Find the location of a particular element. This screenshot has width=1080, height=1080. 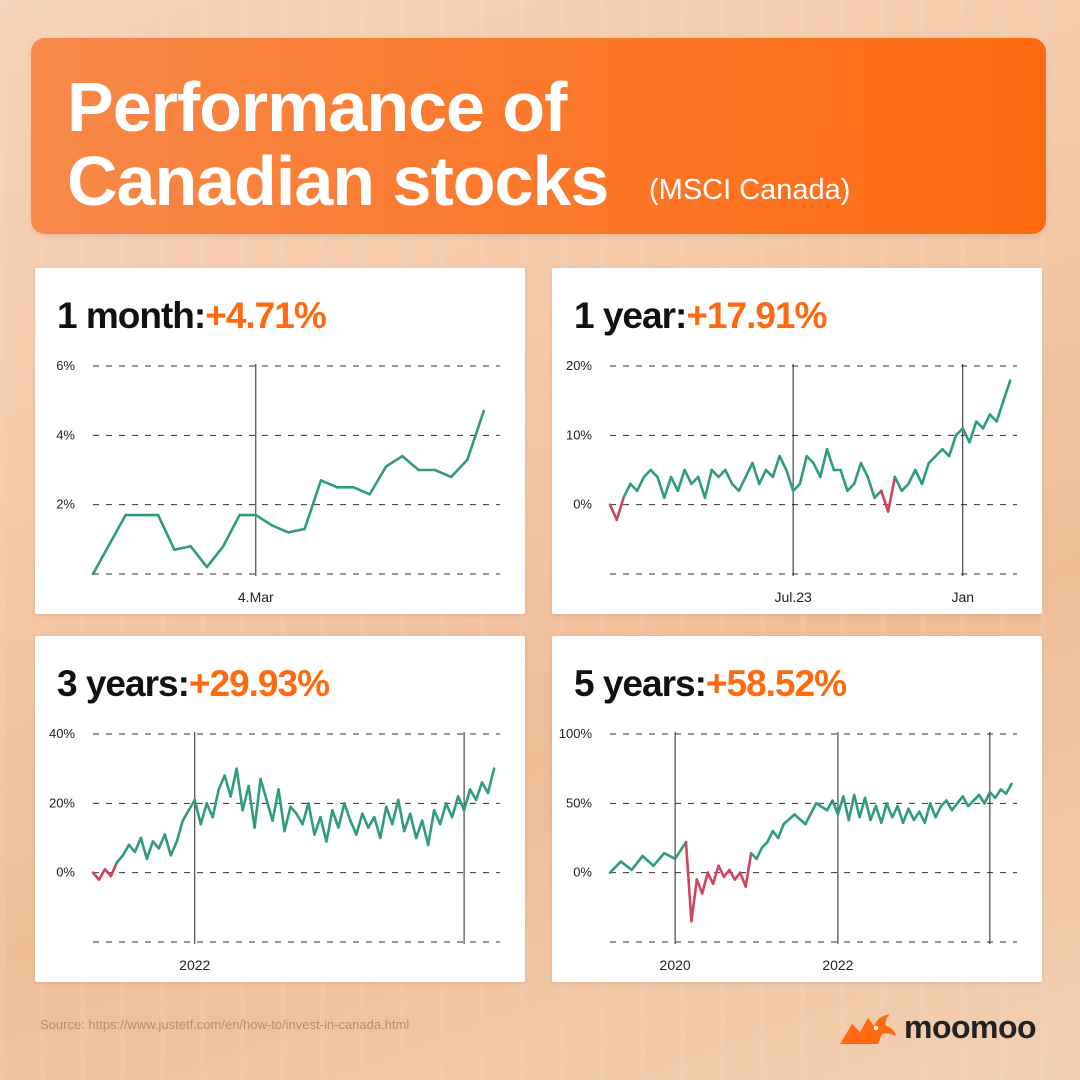

chart-panel-3-years: 3 years:+29.93% 40% 20% 0% 2022 is located at coordinates (280, 809).